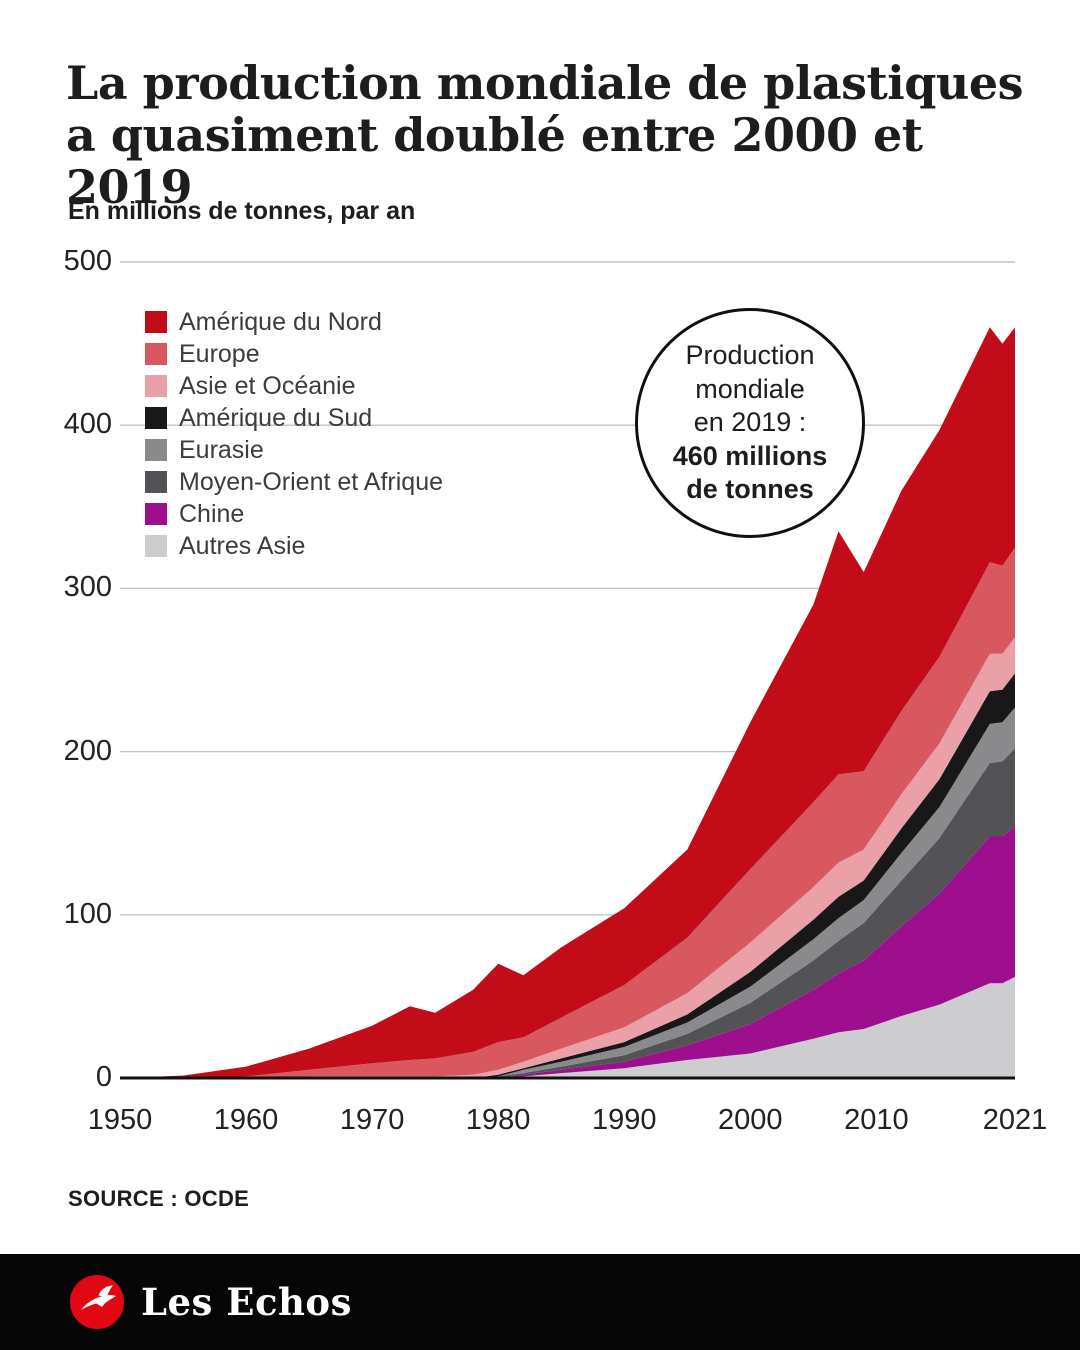  What do you see at coordinates (246, 1120) in the screenshot?
I see `x-tick-label-1960: 1960` at bounding box center [246, 1120].